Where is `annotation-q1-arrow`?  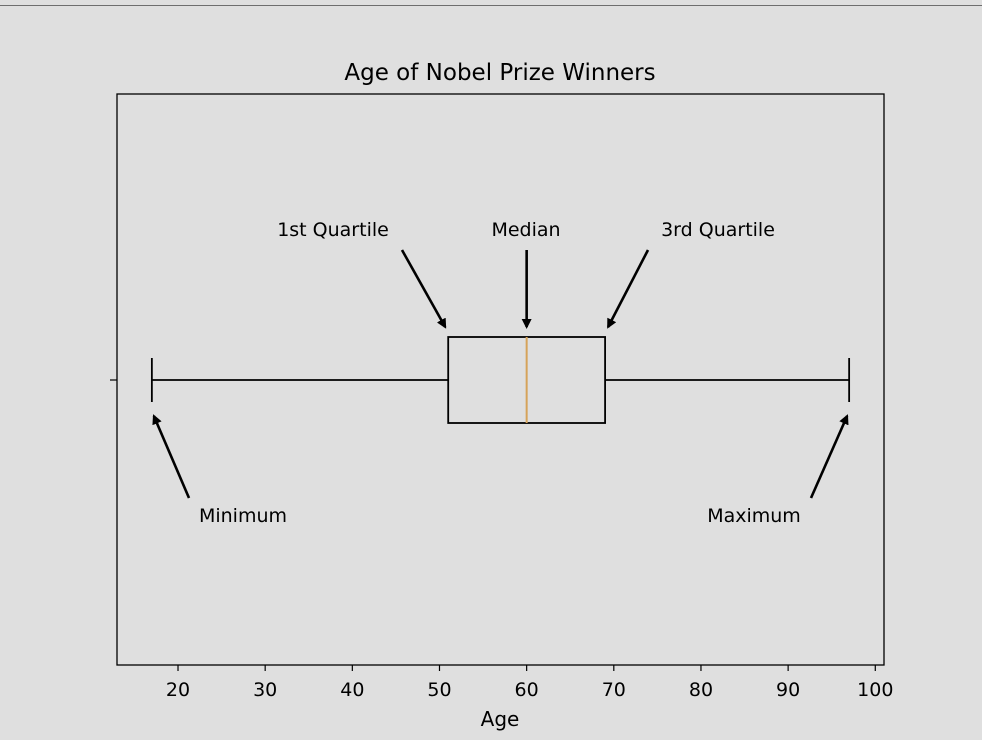 annotation-q1-arrow is located at coordinates (423, 289).